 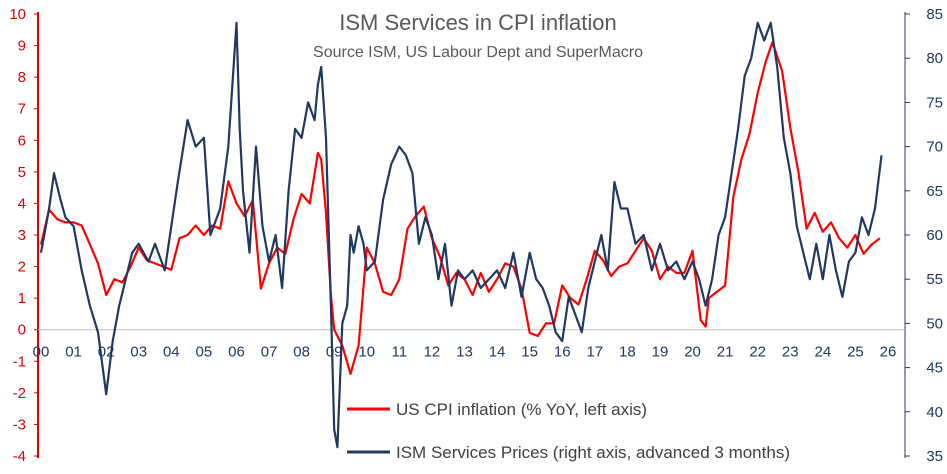 What do you see at coordinates (17, 14) in the screenshot?
I see `left-tick-label: 10` at bounding box center [17, 14].